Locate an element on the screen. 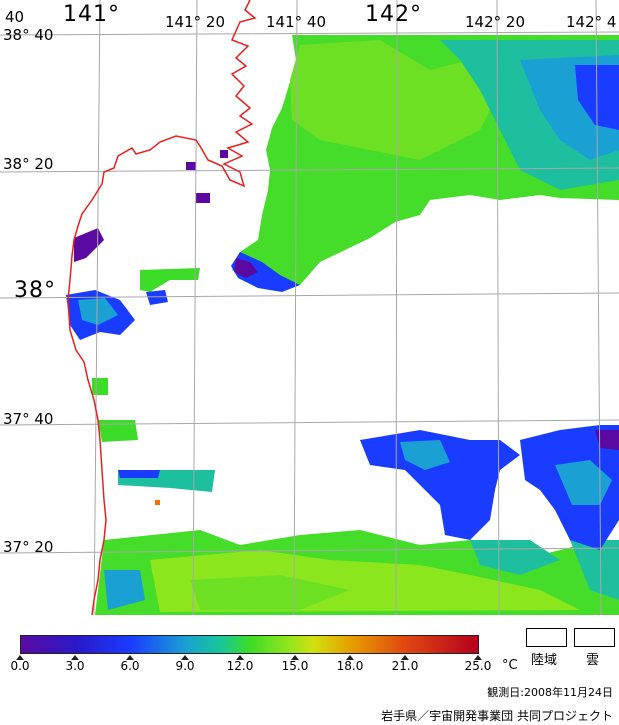 This screenshot has width=619, height=725. lon-label-142-20: 142° 20 is located at coordinates (495, 22).